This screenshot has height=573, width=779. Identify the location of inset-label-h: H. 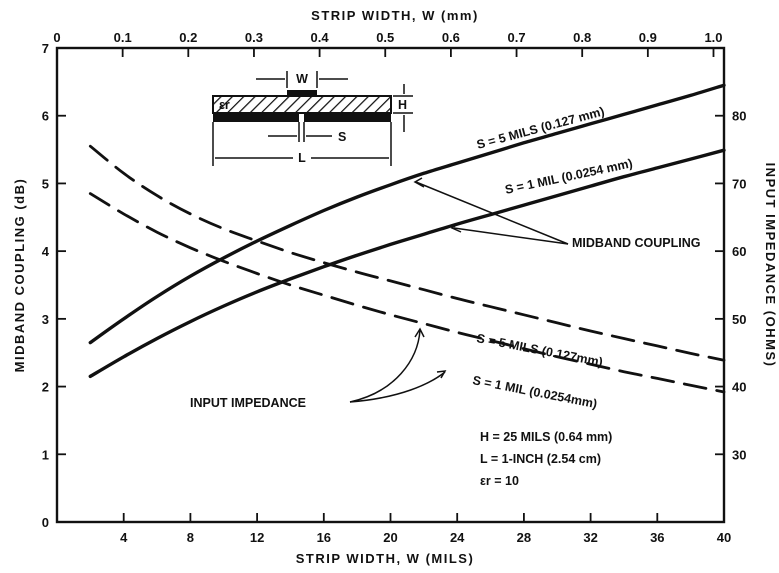
(402, 105).